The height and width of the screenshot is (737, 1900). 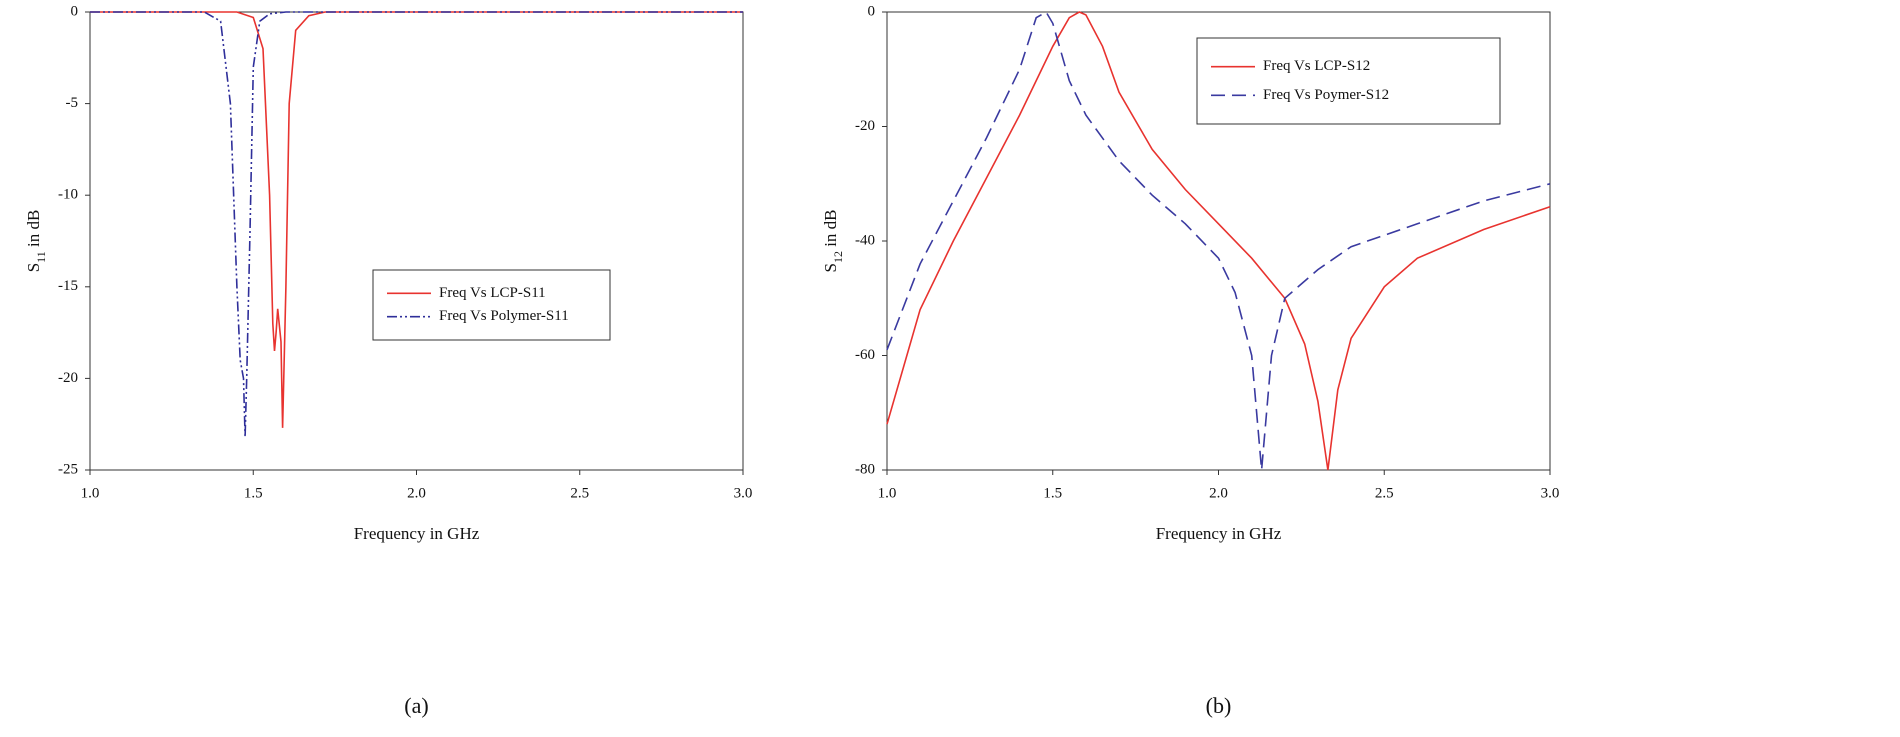 I want to click on y-tick-label: -25, so click(x=68, y=469).